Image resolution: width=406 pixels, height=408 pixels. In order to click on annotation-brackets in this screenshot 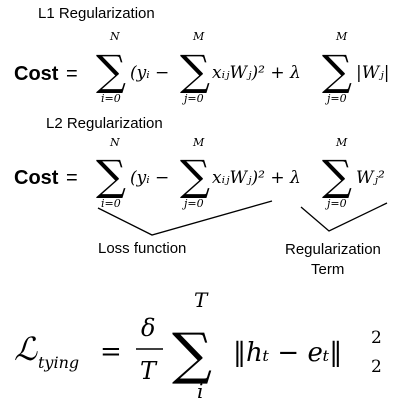, I will do `click(242, 218)`.